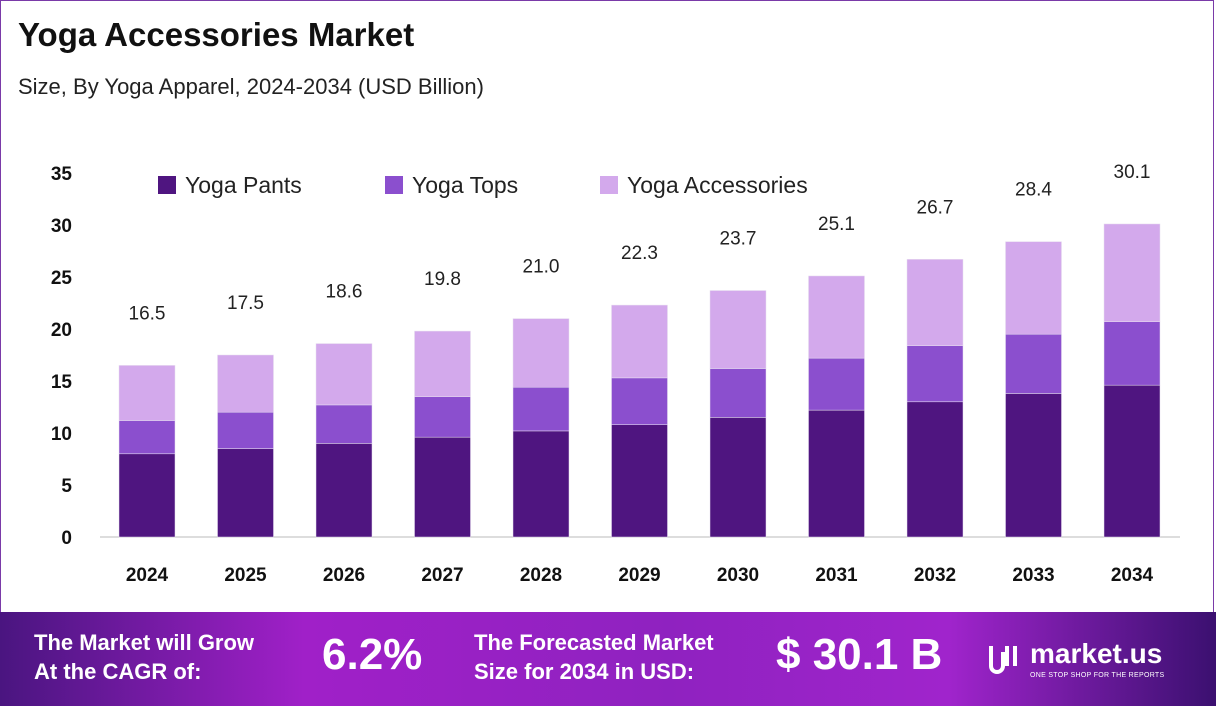 Image resolution: width=1216 pixels, height=706 pixels. What do you see at coordinates (594, 642) in the screenshot?
I see `forecast-label-line1: The Forecasted Market` at bounding box center [594, 642].